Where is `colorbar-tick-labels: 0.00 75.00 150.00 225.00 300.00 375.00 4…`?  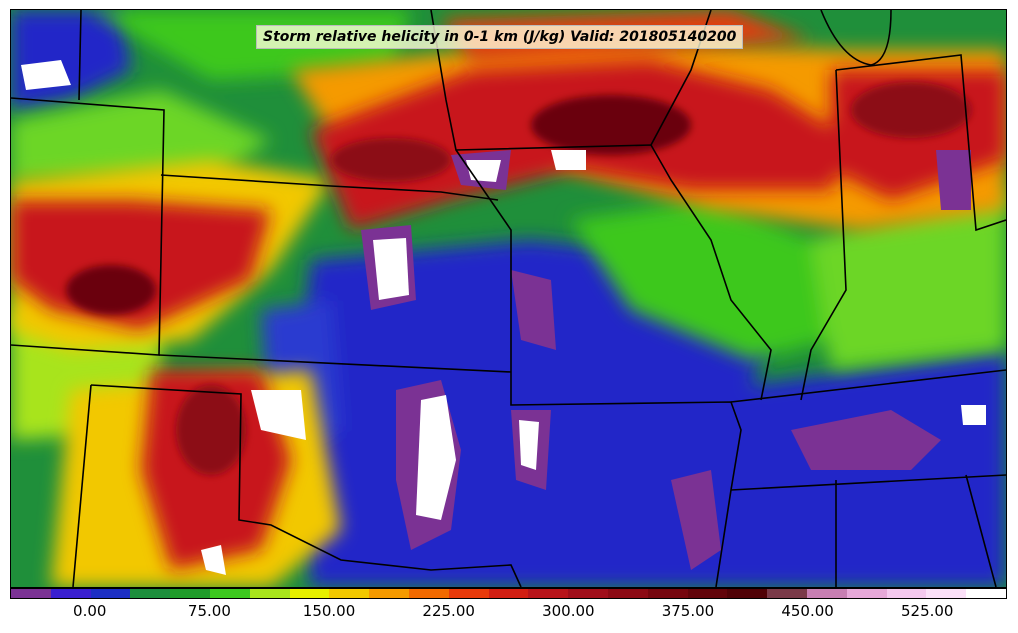
colorbar-tick-labels: 0.00 75.00 150.00 225.00 300.00 375.00 4… is located at coordinates (508, 613).